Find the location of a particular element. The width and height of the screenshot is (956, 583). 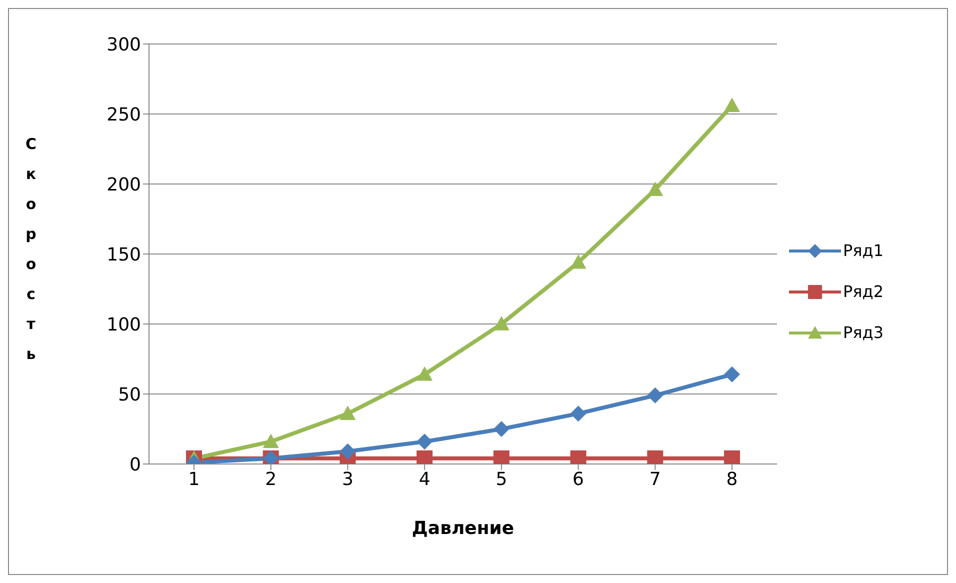

y-tick-label: 250 is located at coordinates (123, 115).